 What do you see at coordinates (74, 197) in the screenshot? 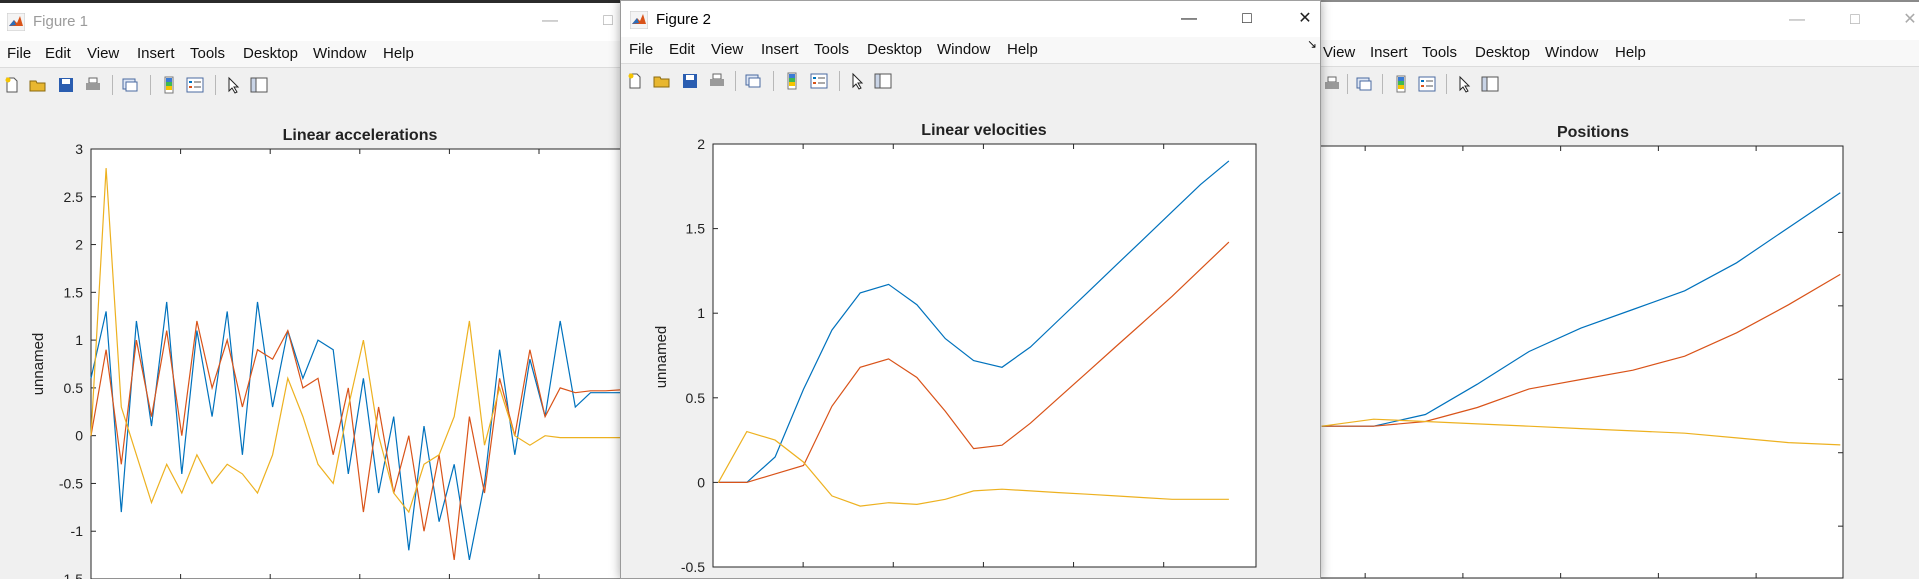
I see `y-tick-label: 2.5` at bounding box center [74, 197].